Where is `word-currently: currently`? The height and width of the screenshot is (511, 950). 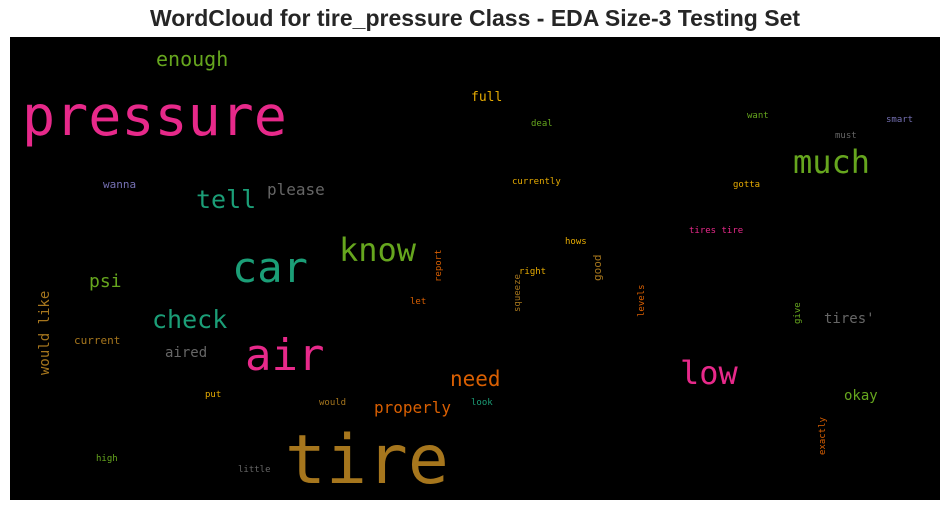 word-currently: currently is located at coordinates (536, 182).